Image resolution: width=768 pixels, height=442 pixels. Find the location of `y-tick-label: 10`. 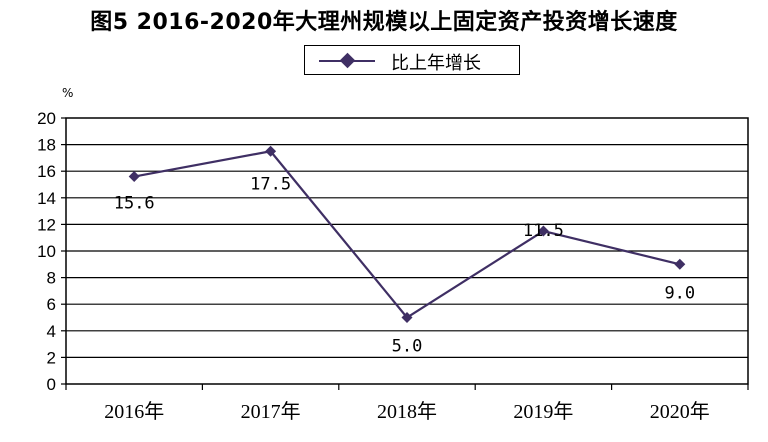

y-tick-label: 10 is located at coordinates (46, 251).